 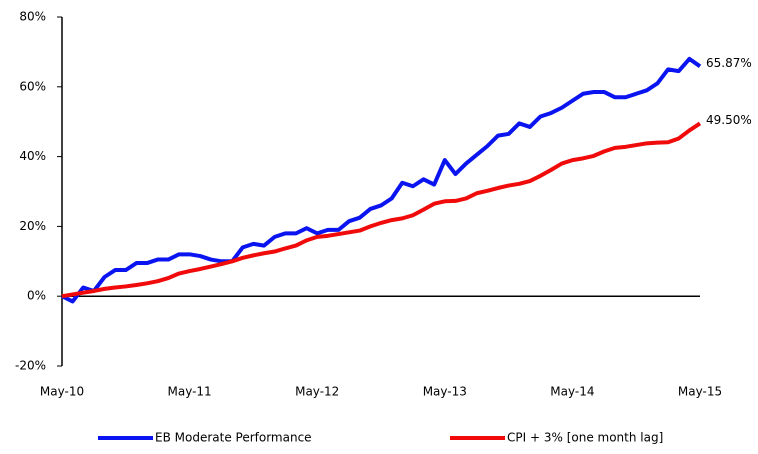 I want to click on legend-label: CPI + 3% [one month lag], so click(x=585, y=438).